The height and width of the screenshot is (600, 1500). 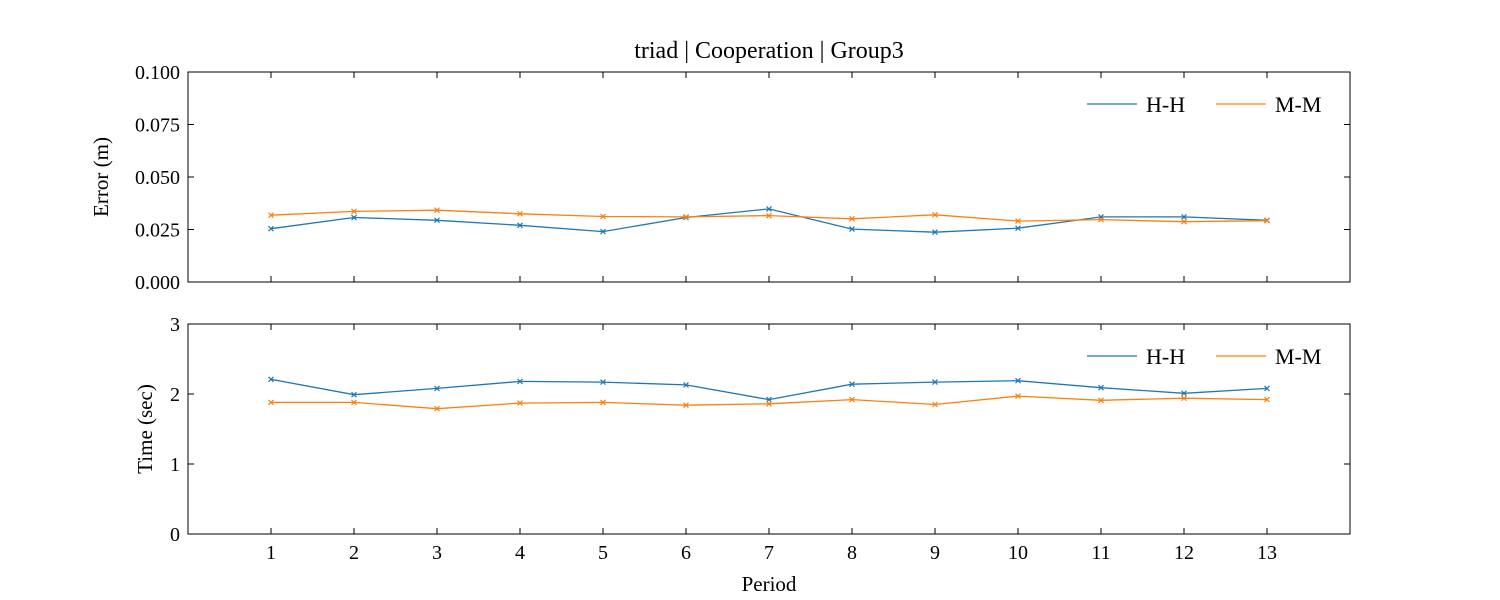 What do you see at coordinates (1018, 553) in the screenshot?
I see `x-tick-label: 10` at bounding box center [1018, 553].